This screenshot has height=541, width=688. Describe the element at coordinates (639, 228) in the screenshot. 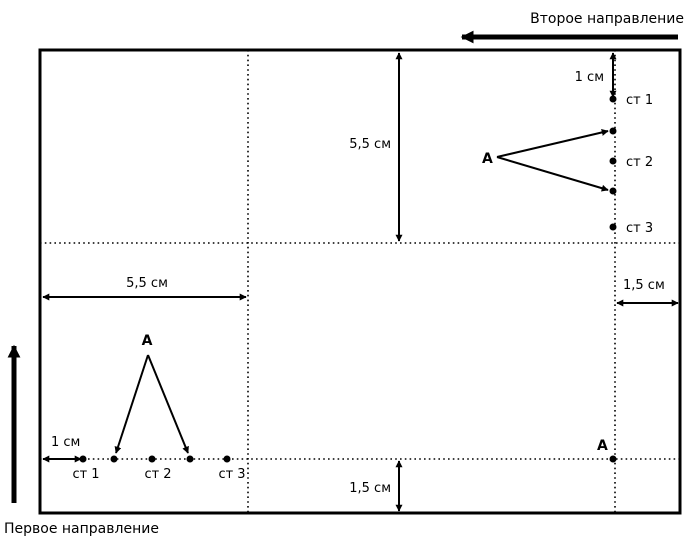

I see `station-label-right-3: ст 3` at that location.